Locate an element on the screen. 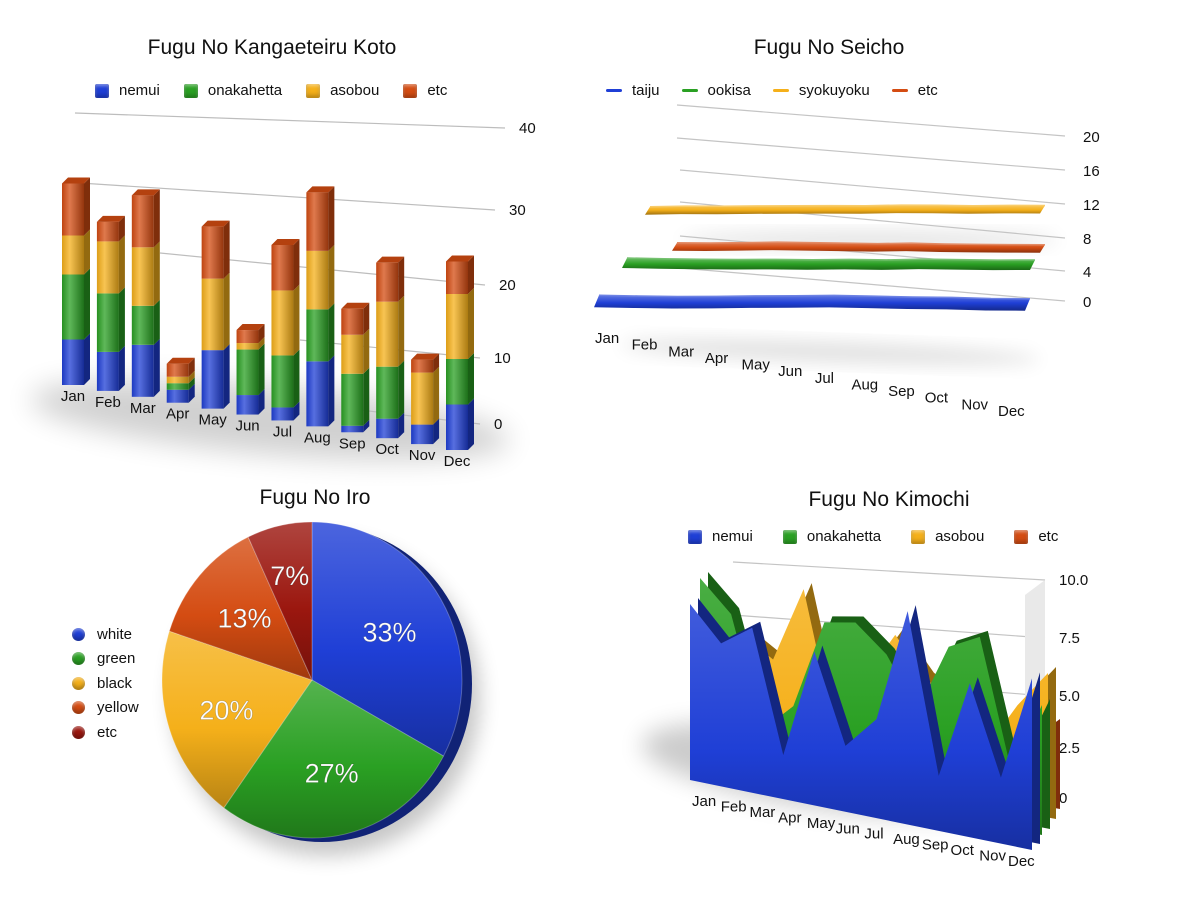  y-tick-label: 30 is located at coordinates (517, 210).